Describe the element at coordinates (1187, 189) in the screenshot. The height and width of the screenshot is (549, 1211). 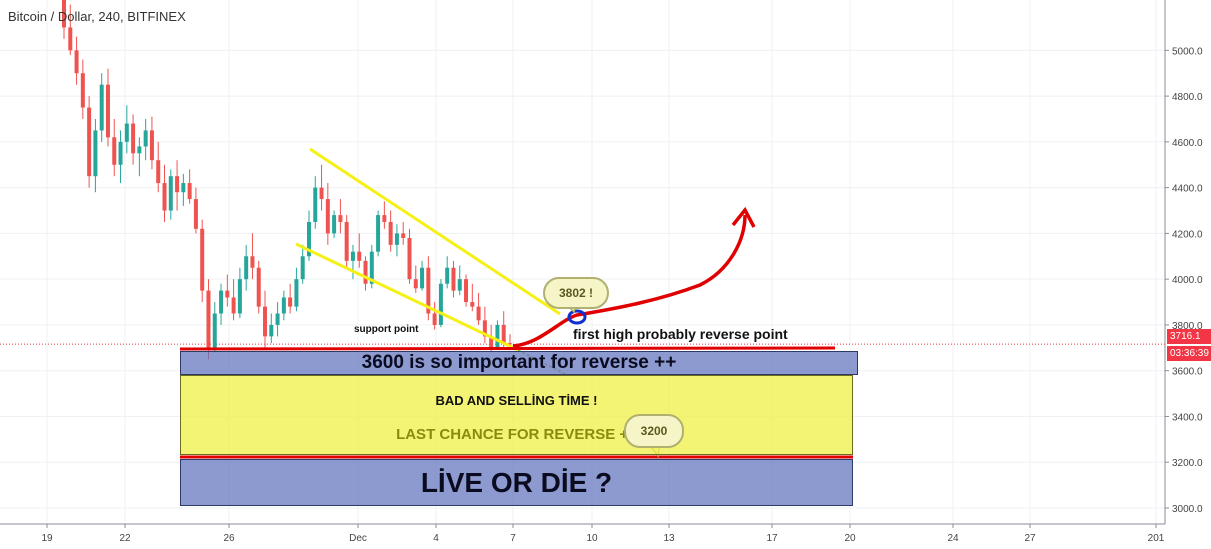
I see `y-tick-label: 4400.0` at that location.